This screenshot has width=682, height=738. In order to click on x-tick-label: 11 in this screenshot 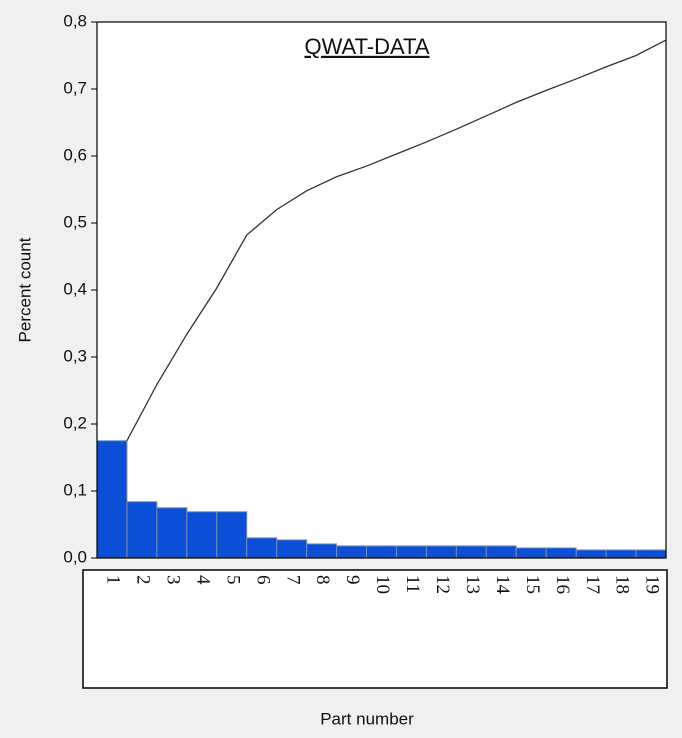, I will do `click(412, 584)`.